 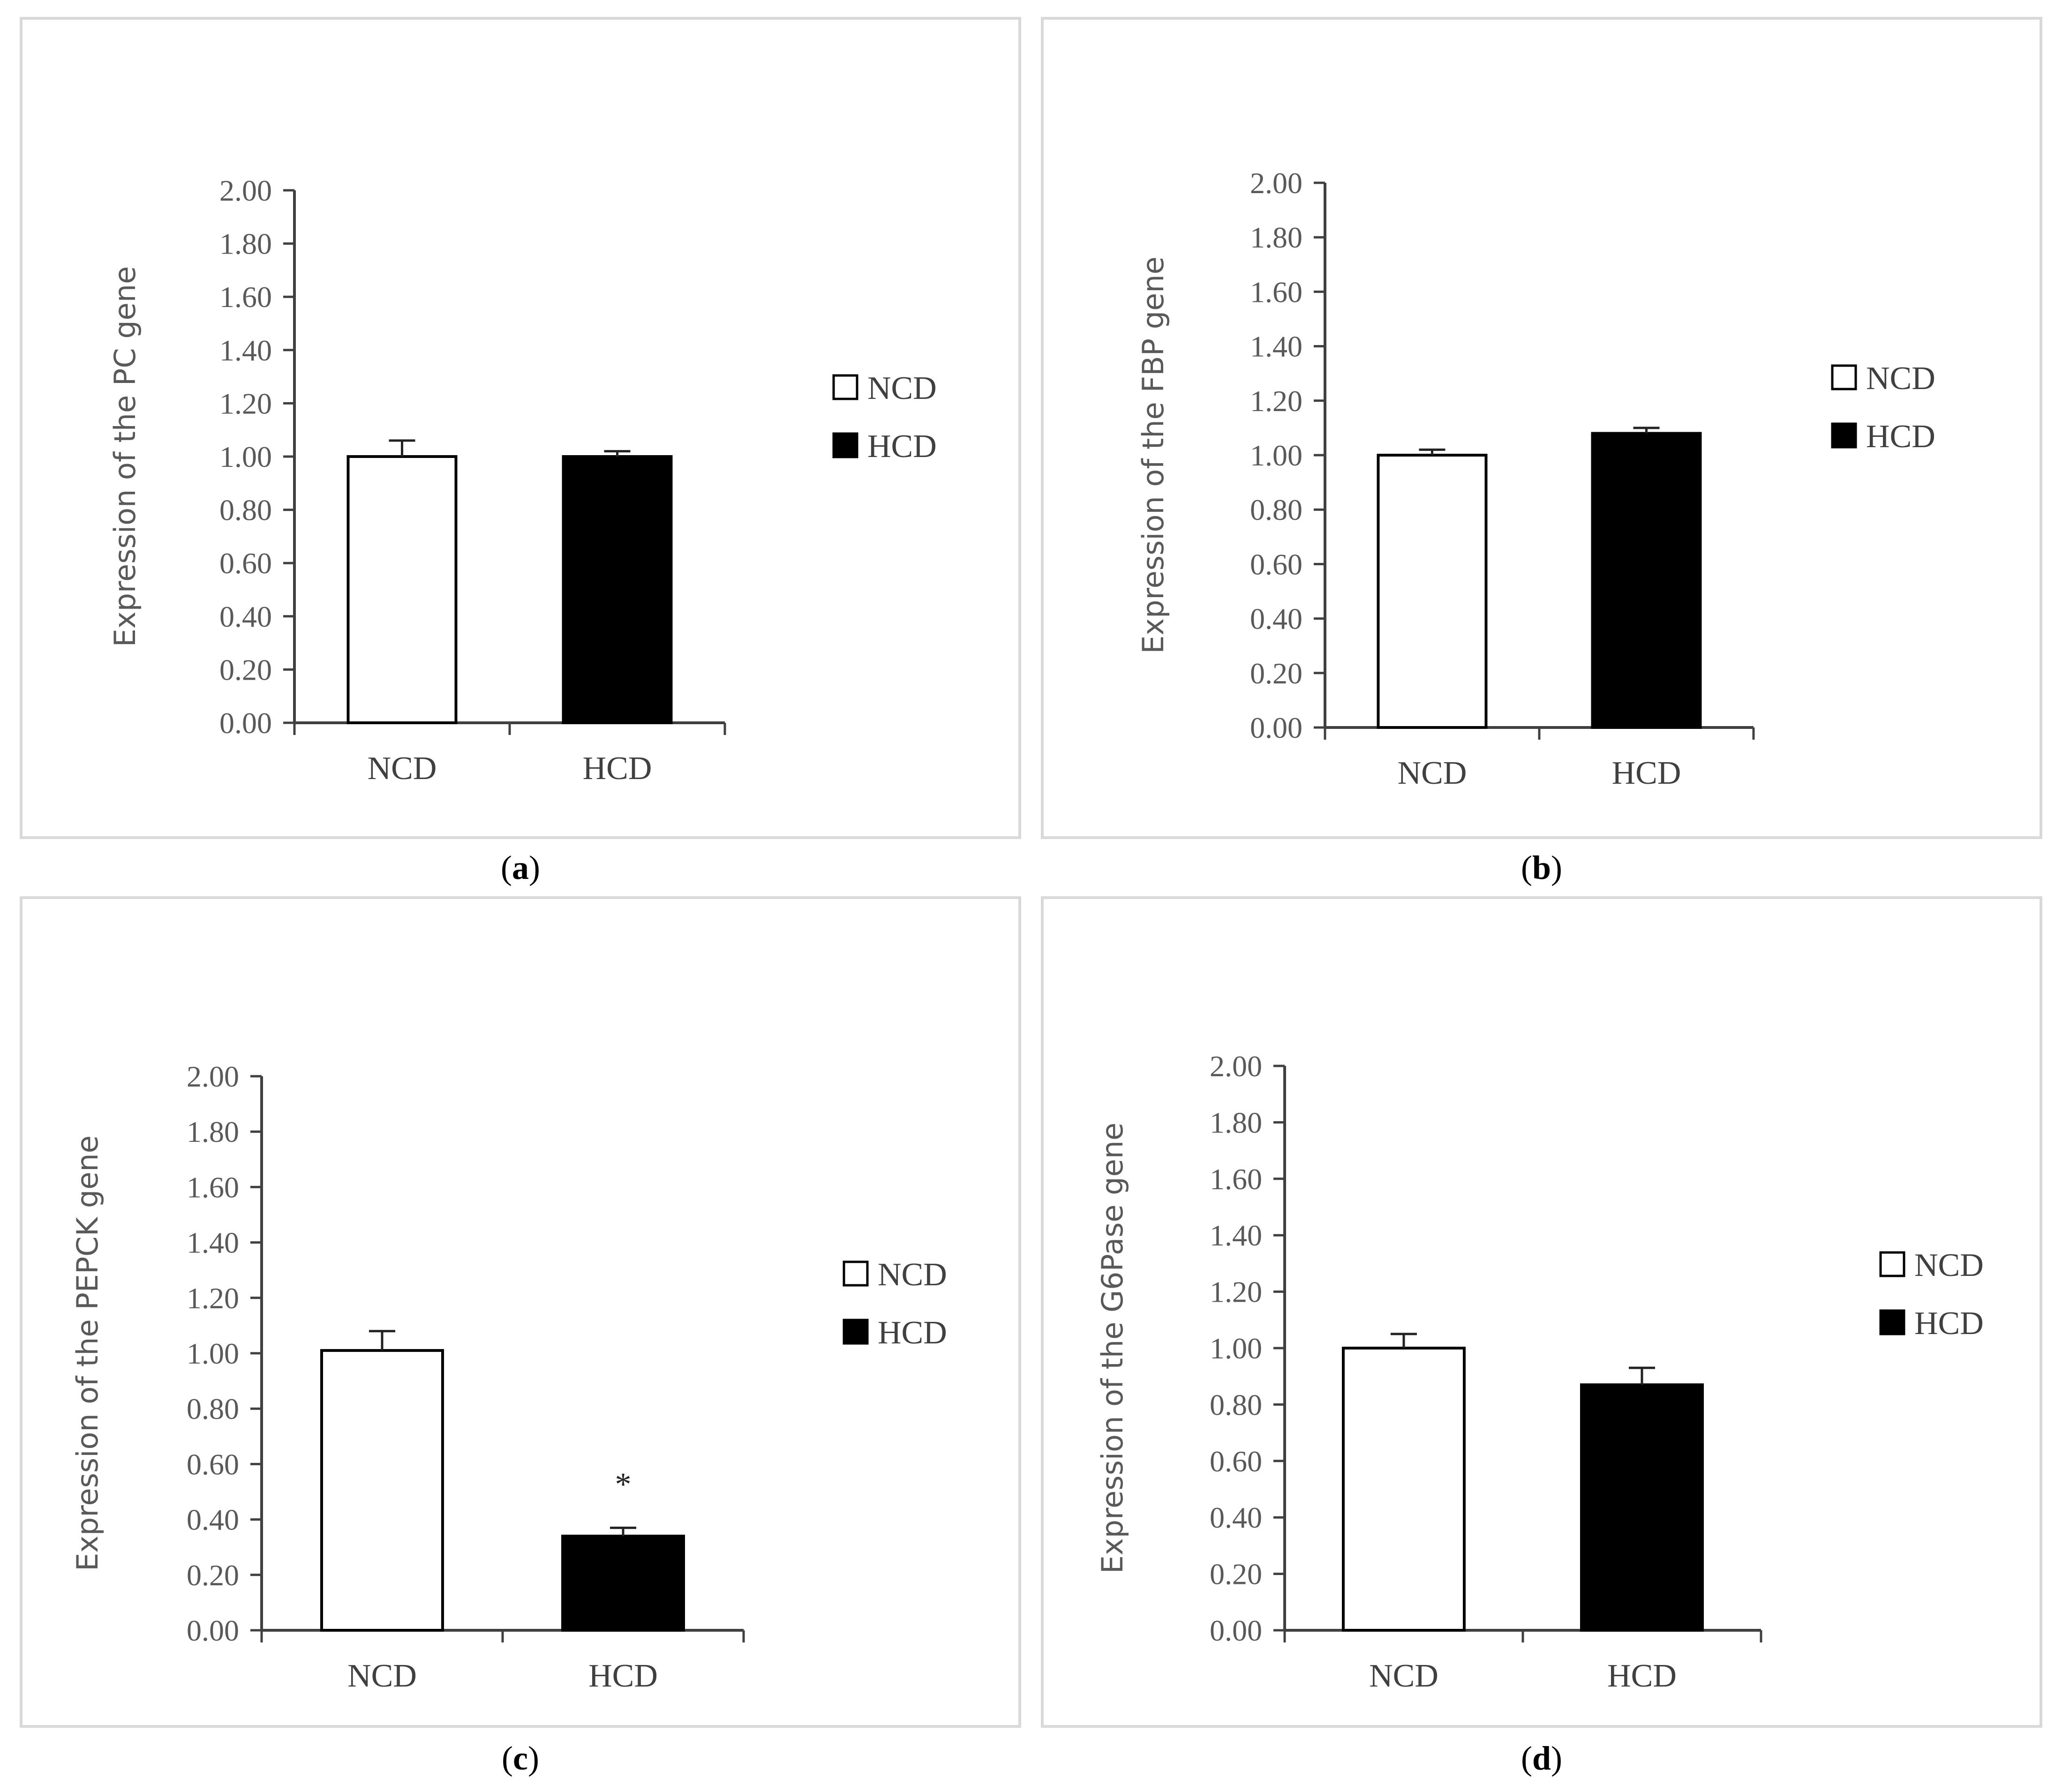 I want to click on y-axis-title: Expression of the PC gene, so click(x=125, y=456).